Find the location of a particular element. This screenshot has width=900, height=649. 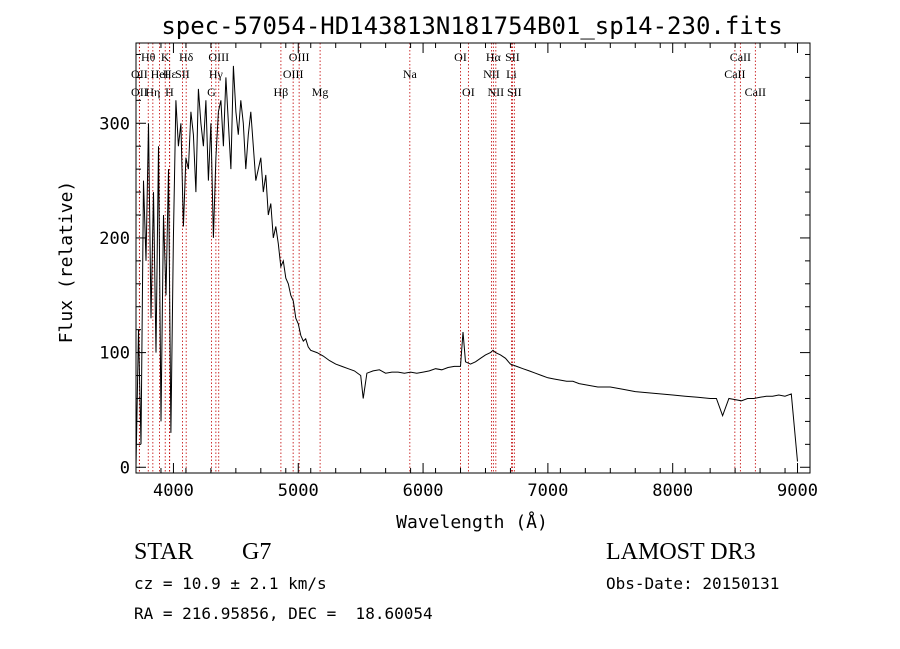

line-label: Hγ is located at coordinates (216, 74).